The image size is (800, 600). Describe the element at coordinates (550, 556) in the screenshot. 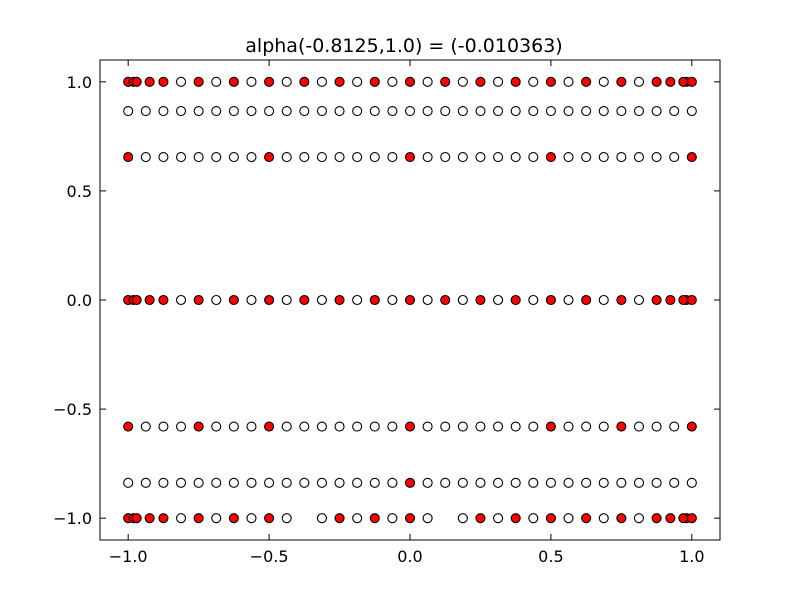

I see `x-tick-label: 0.5` at that location.